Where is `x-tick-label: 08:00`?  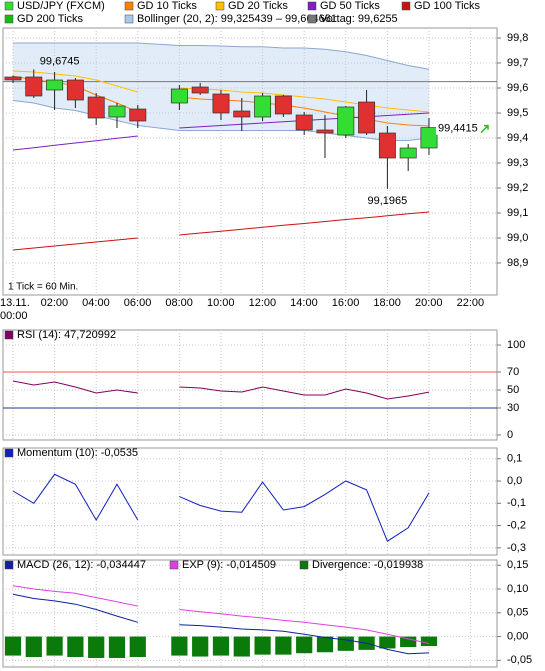 x-tick-label: 08:00 is located at coordinates (179, 303).